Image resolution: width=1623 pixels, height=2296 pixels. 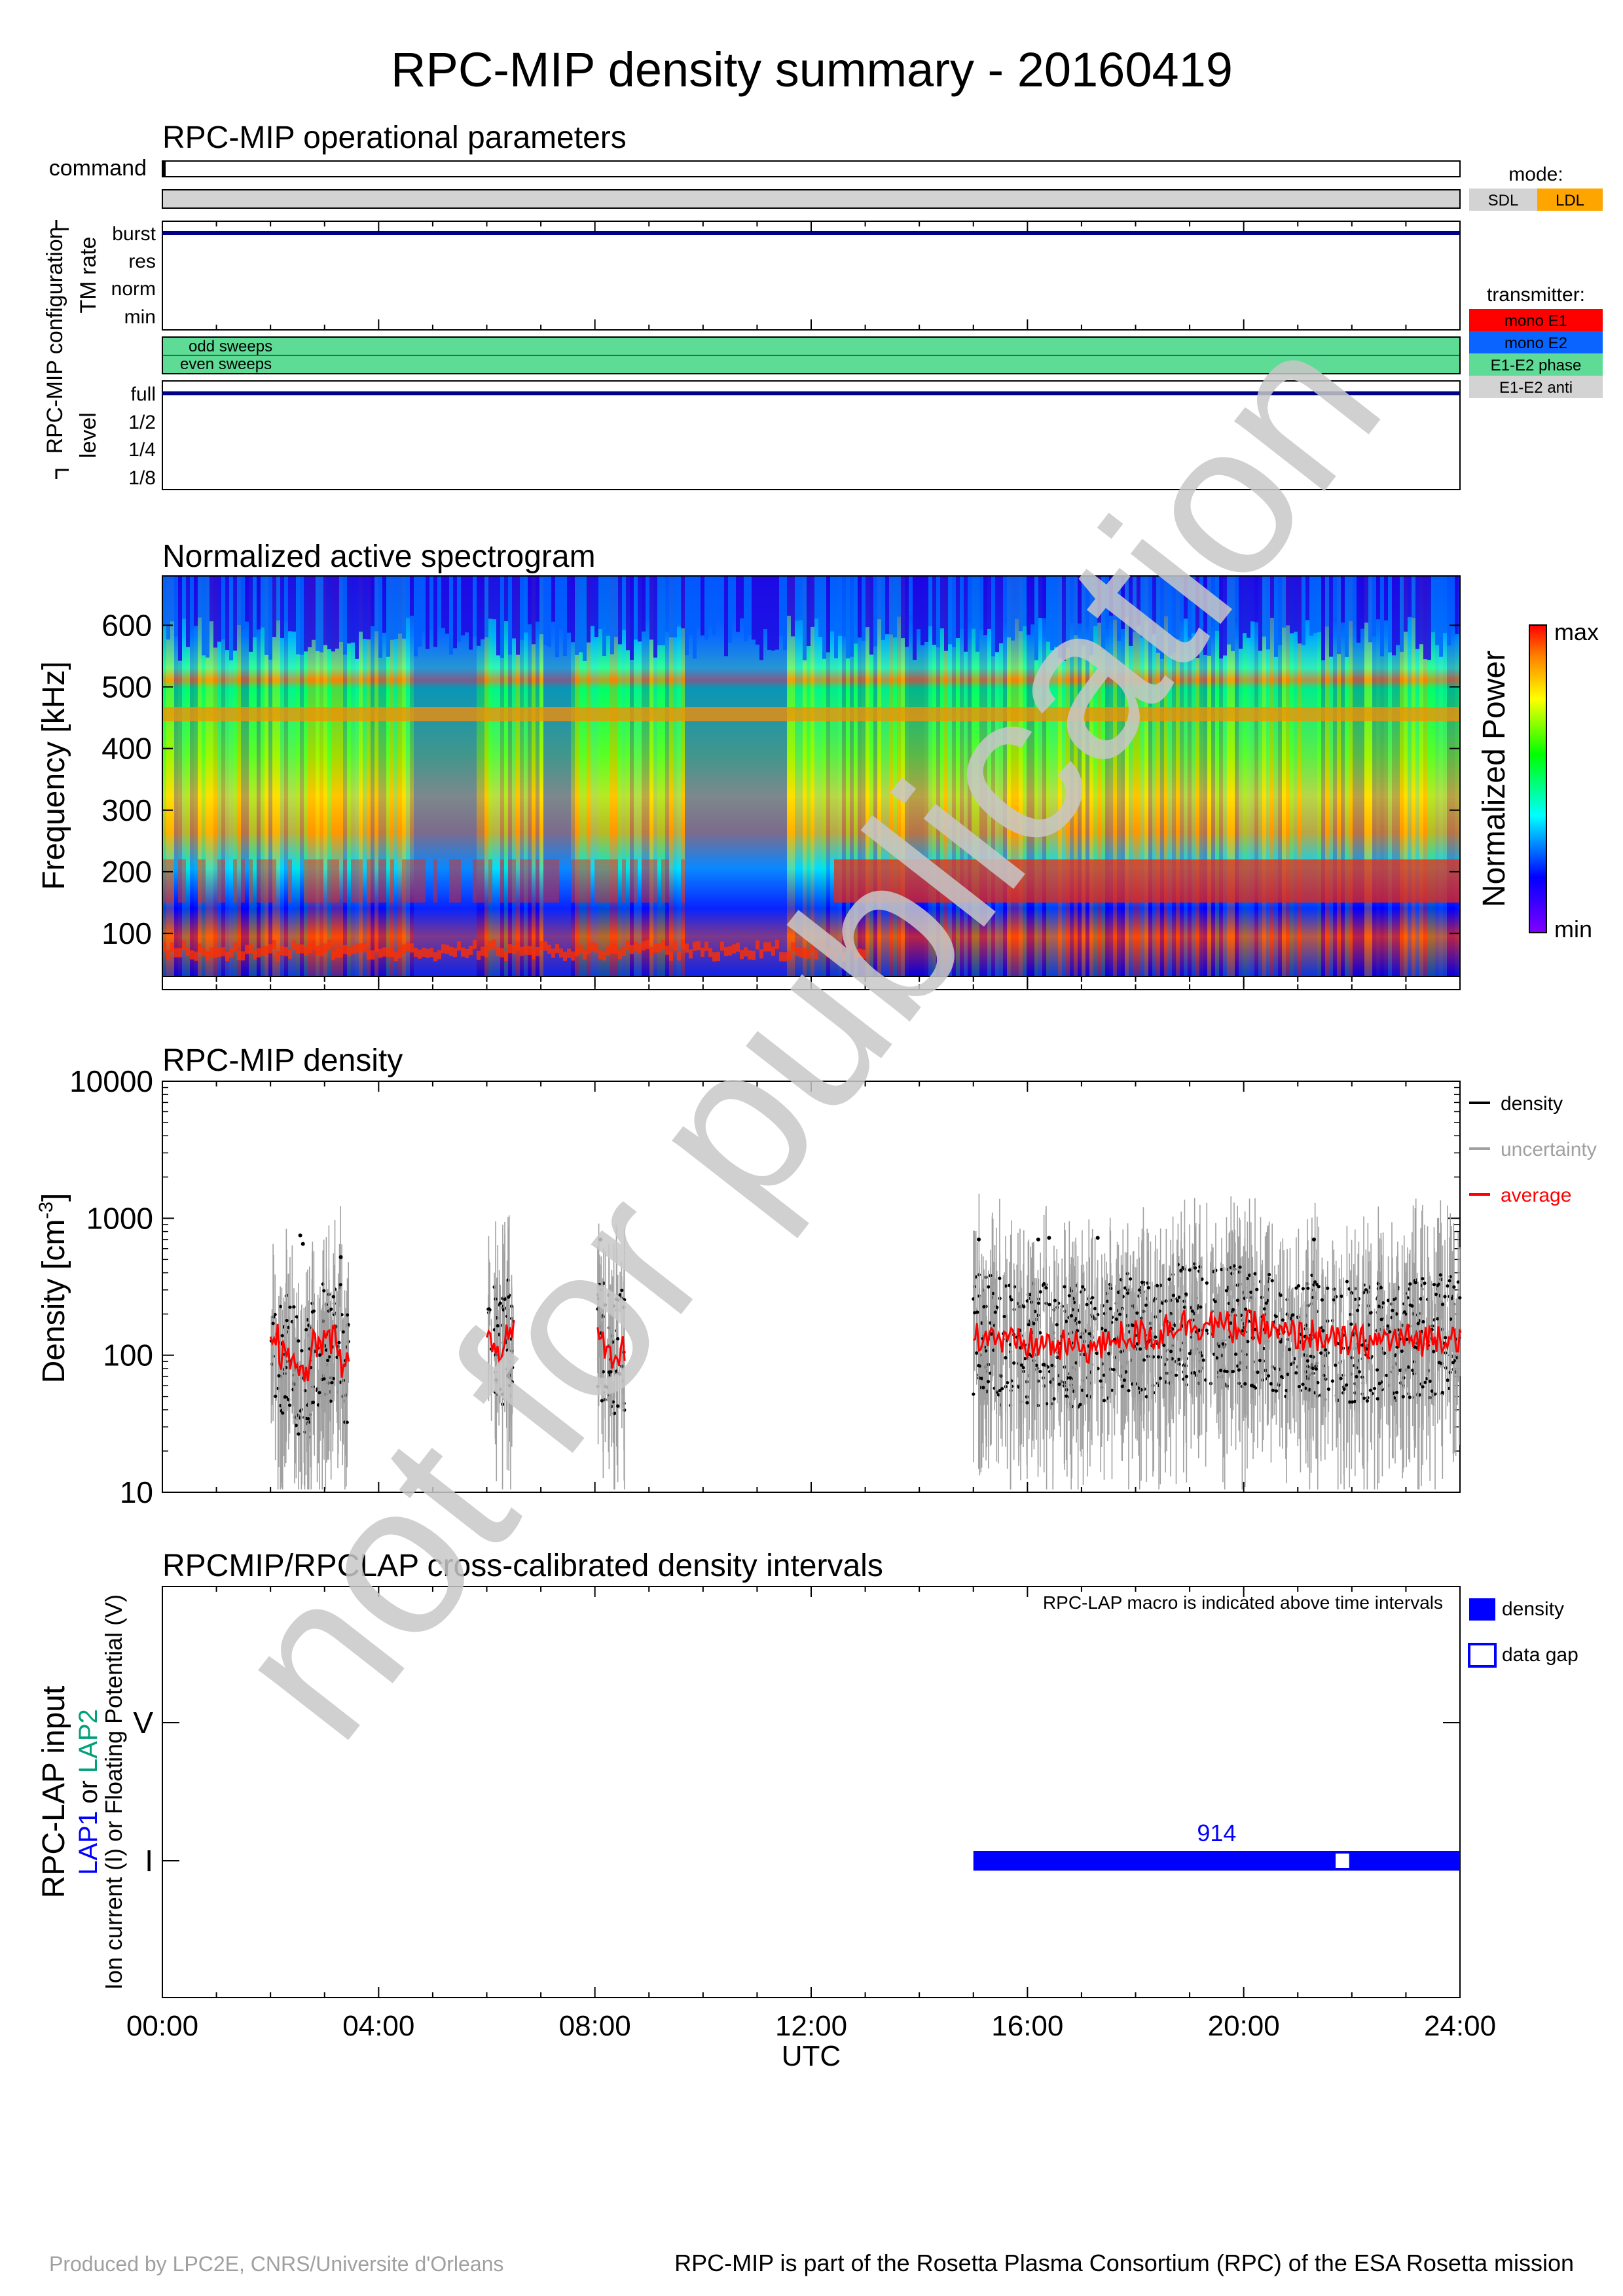 What do you see at coordinates (62, 349) in the screenshot?
I see `configuration-bracket` at bounding box center [62, 349].